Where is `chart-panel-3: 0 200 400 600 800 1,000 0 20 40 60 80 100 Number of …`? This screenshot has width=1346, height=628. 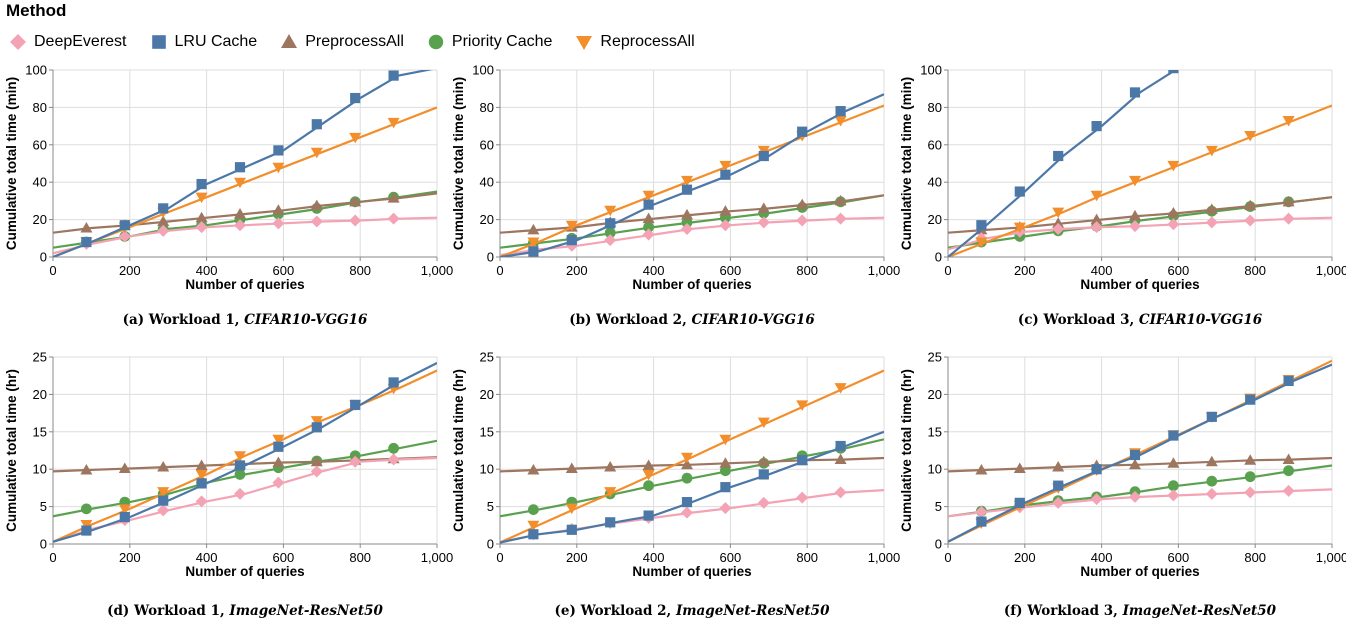
chart-panel-3: 0 200 400 600 800 1,000 0 20 40 60 80 100 Number of … is located at coordinates (1122, 178).